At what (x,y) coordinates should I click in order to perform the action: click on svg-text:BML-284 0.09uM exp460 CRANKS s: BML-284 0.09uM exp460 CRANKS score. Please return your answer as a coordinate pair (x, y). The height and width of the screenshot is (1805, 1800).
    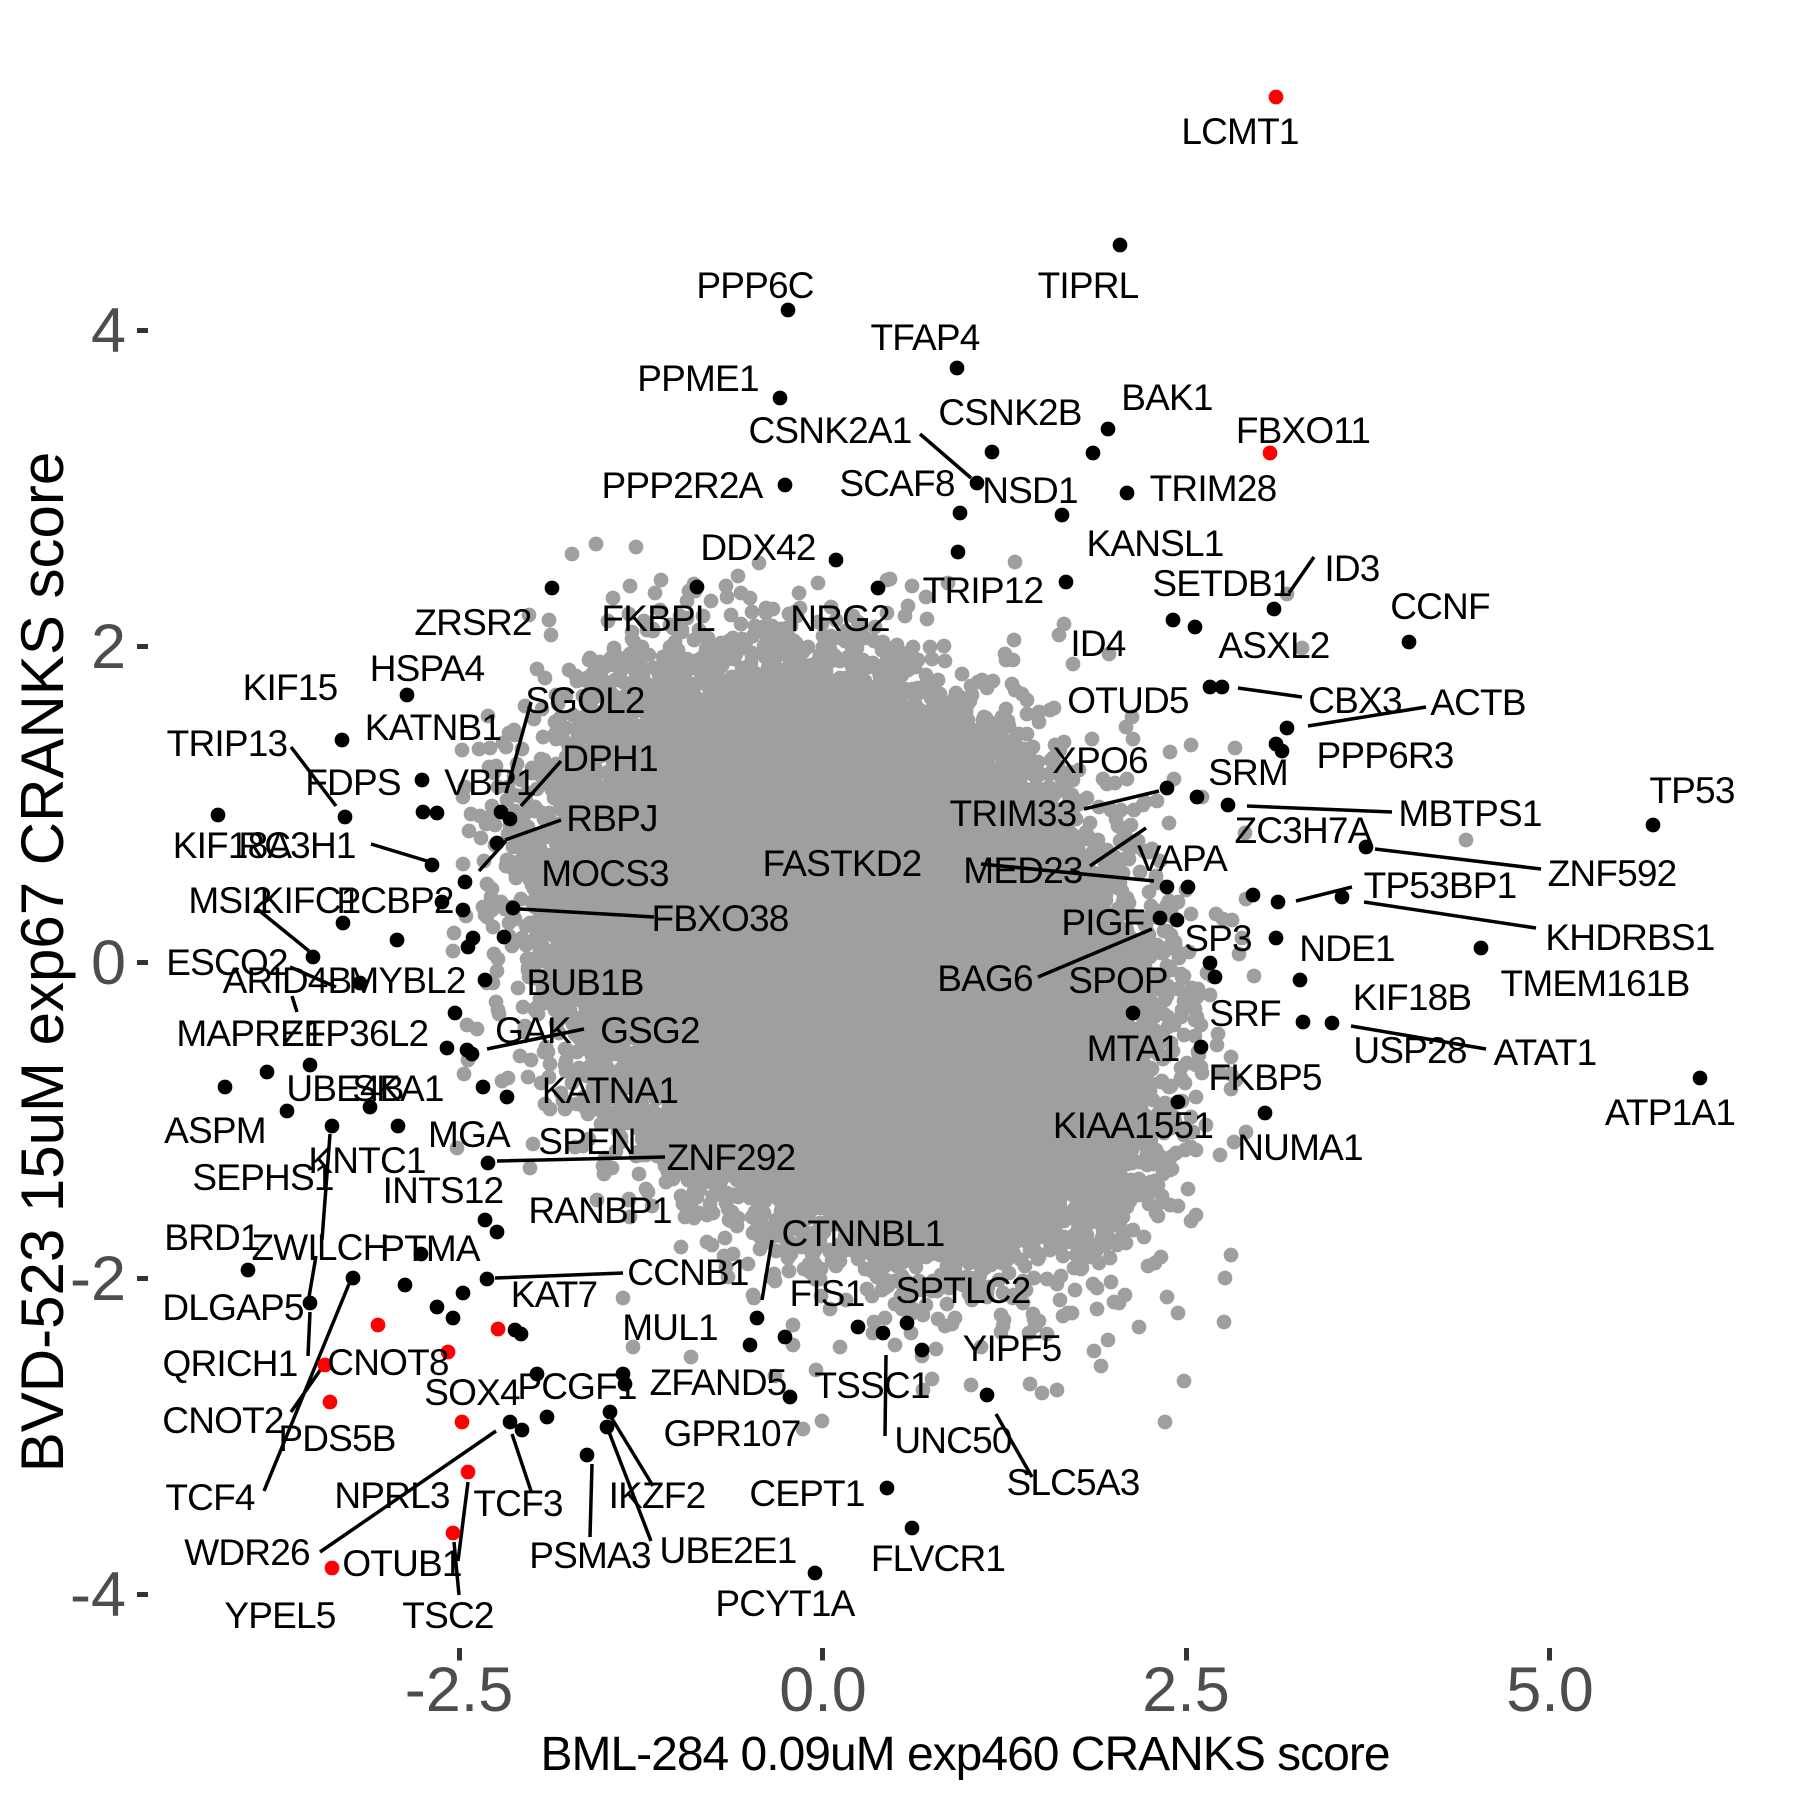
    Looking at the image, I should click on (964, 1754).